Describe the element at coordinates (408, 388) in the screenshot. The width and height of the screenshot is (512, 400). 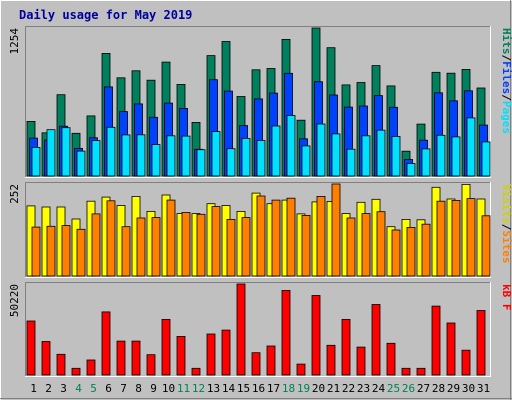
I see `x-tick-day-26: 26` at that location.